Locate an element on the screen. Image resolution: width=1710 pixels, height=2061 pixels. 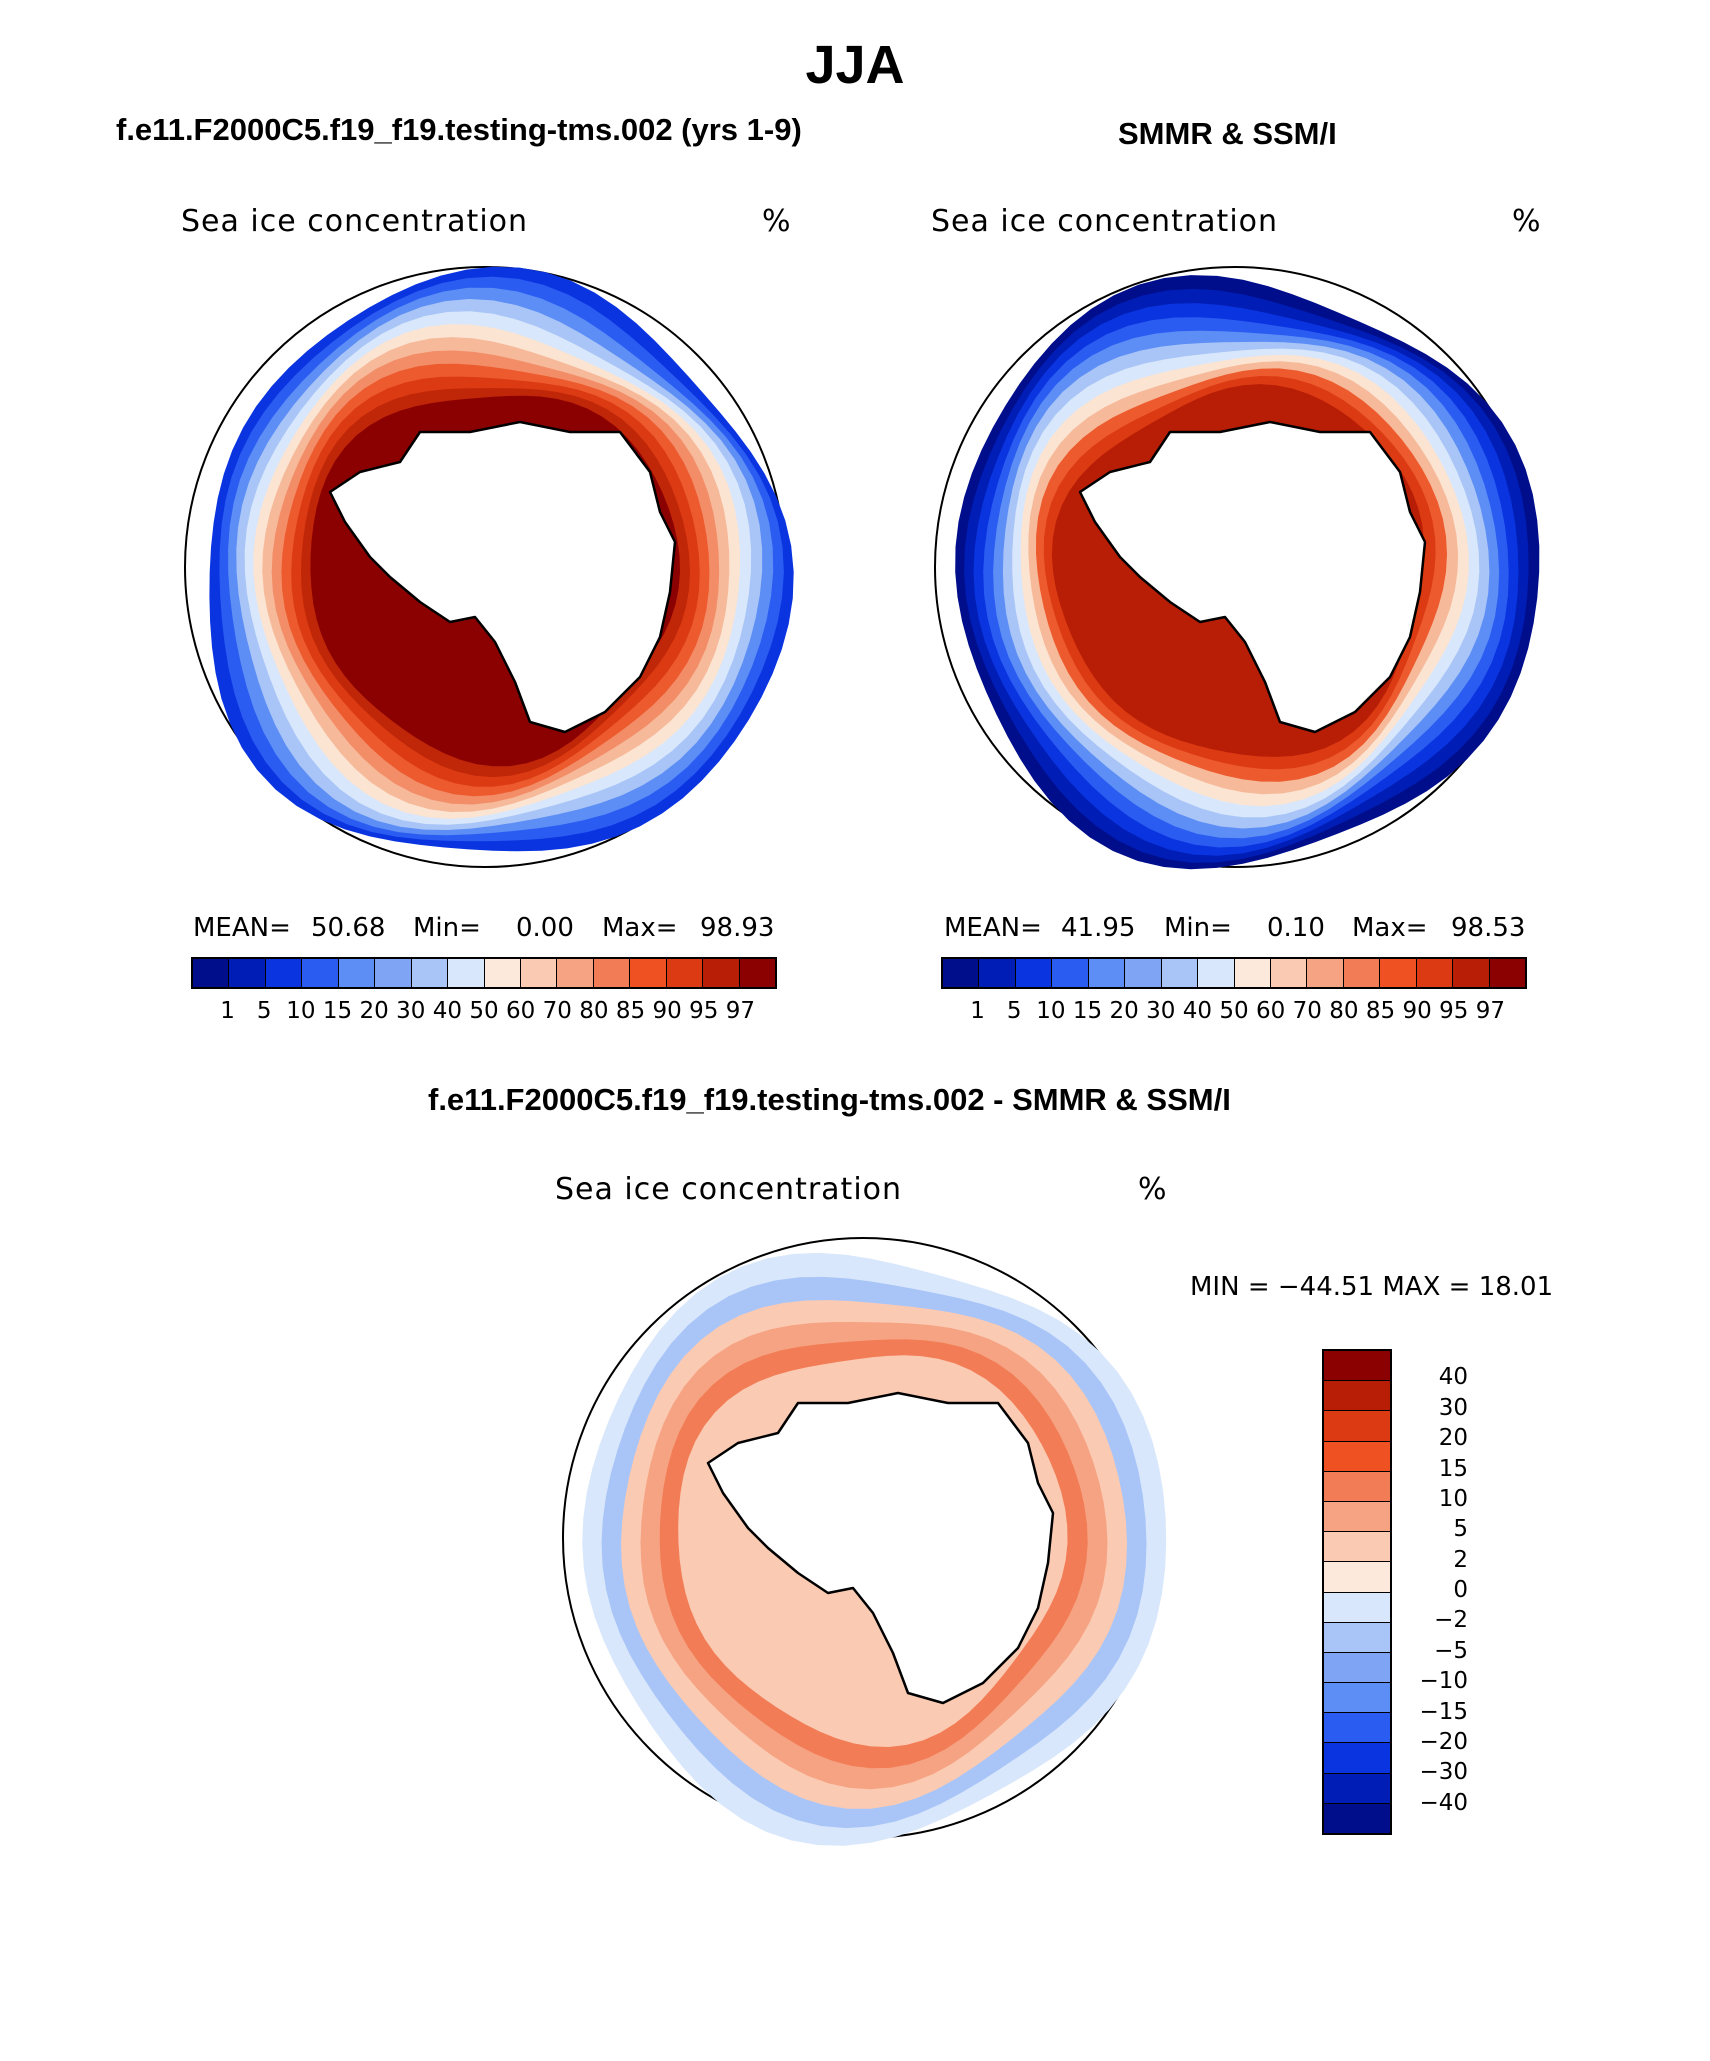
panel-1-min-value: 0.00 is located at coordinates (545, 928).